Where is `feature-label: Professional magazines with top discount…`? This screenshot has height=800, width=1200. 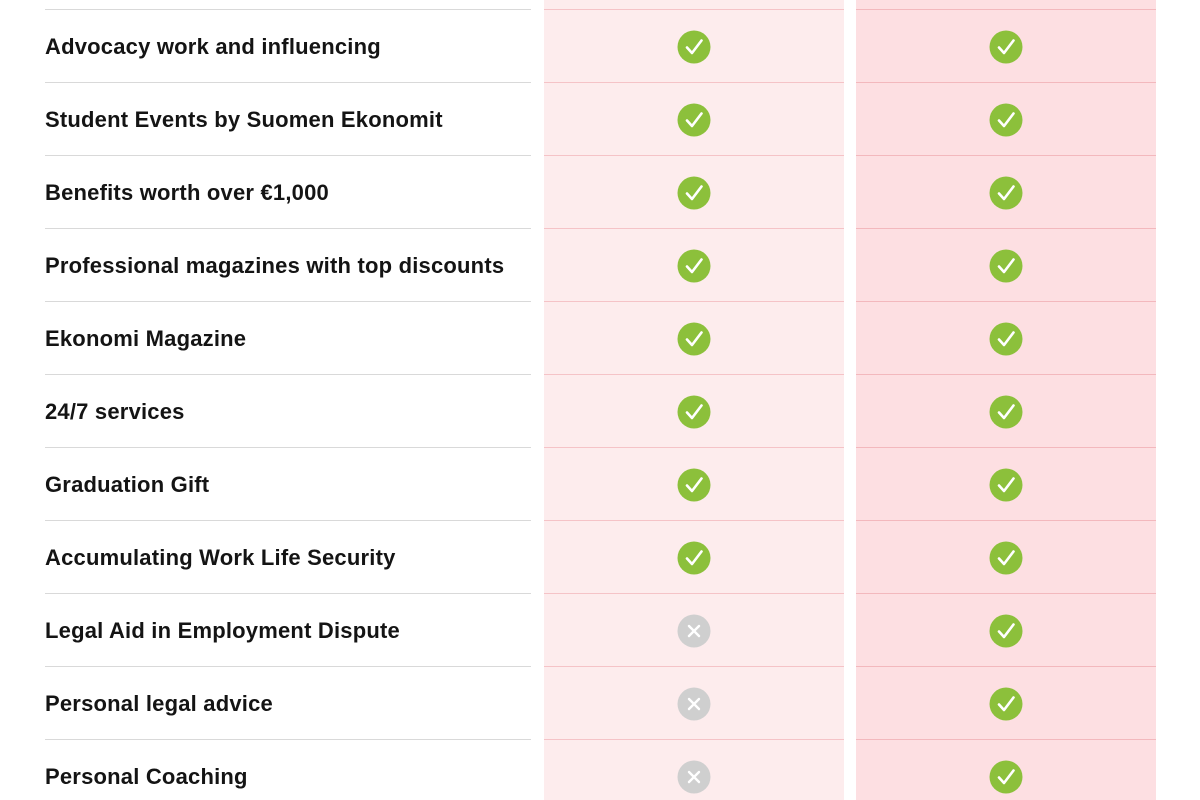
feature-label: Professional magazines with top discount… is located at coordinates (275, 265).